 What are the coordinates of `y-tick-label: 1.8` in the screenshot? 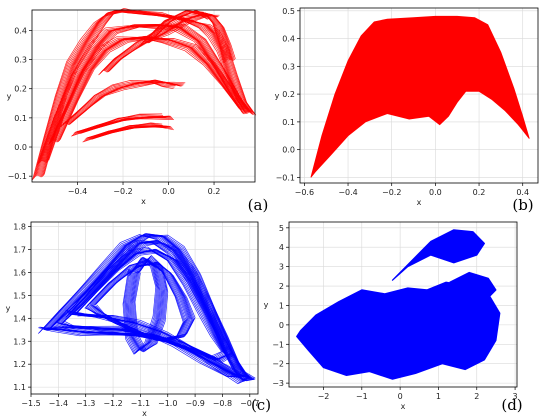 It's located at (19, 227).